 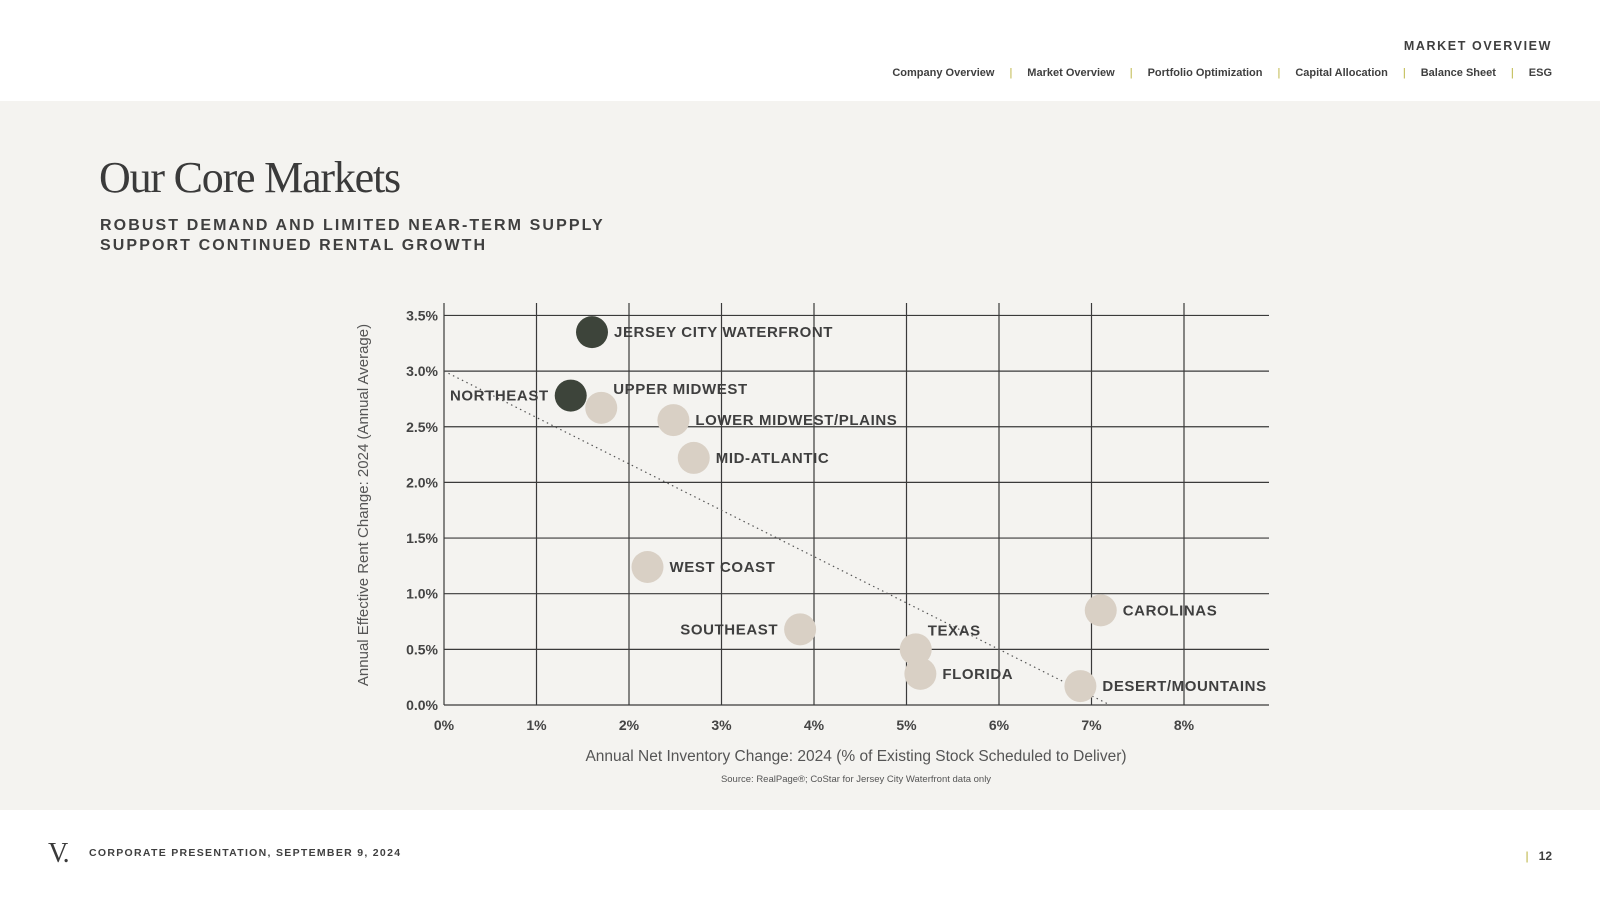 What do you see at coordinates (1184, 725) in the screenshot?
I see `x-tick-label: 8%` at bounding box center [1184, 725].